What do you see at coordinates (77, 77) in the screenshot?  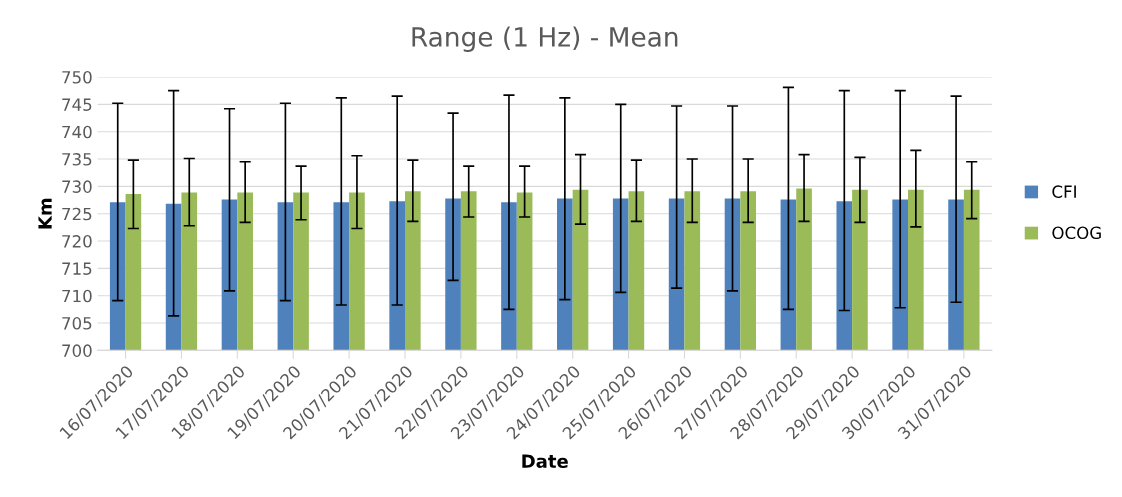 I see `y-tick-label: 750` at bounding box center [77, 77].